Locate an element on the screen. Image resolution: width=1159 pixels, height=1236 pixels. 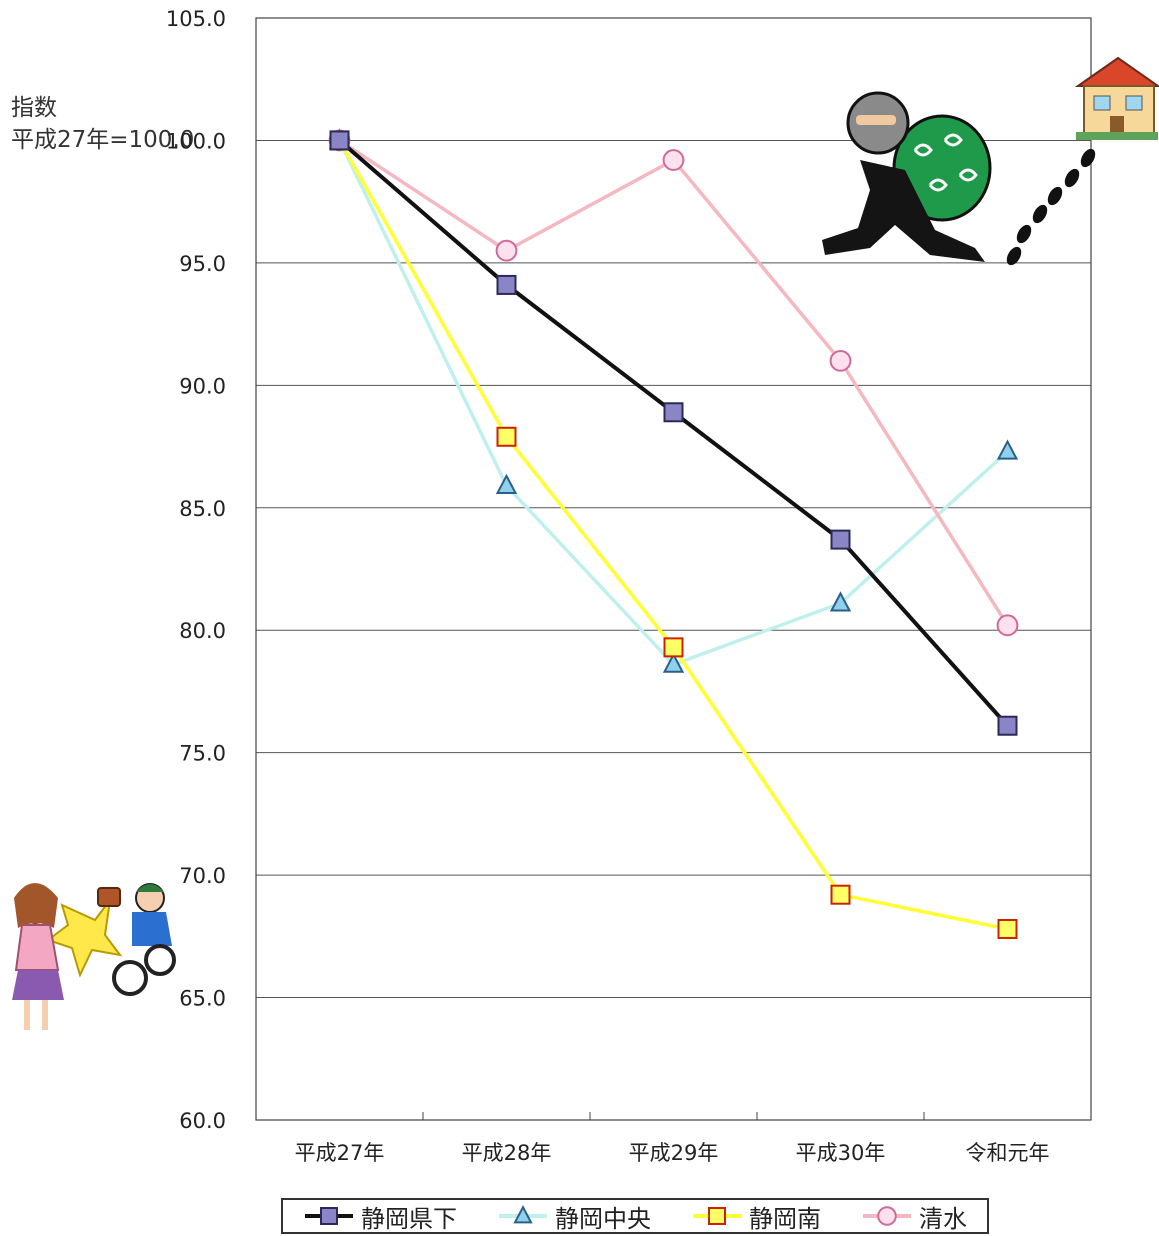
marker-s4-p4 is located at coordinates (840, 360).